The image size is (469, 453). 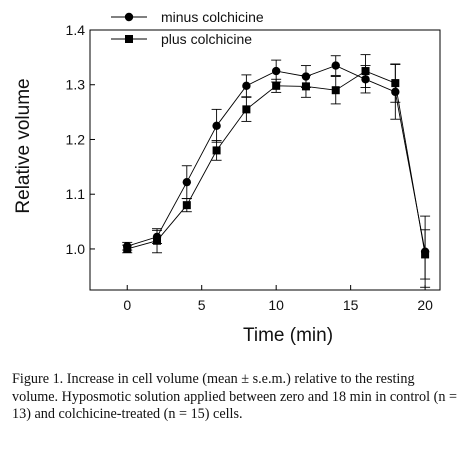 I want to click on y-axis: 1.0 1.1 1.2 1.3 1.4, so click(x=80, y=139).